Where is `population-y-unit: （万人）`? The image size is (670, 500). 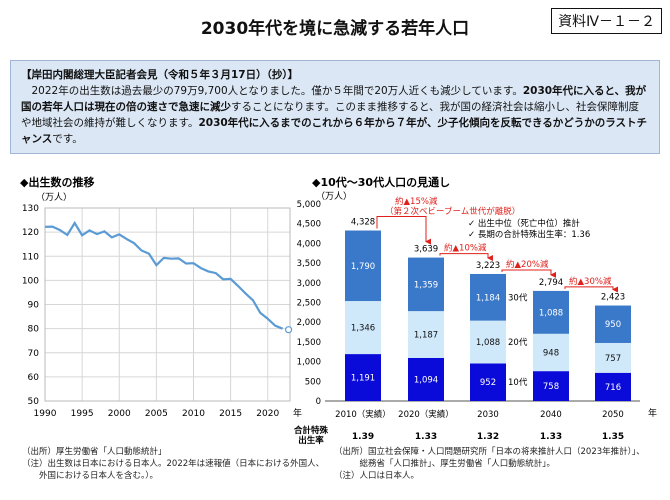 population-y-unit: （万人） is located at coordinates (334, 196).